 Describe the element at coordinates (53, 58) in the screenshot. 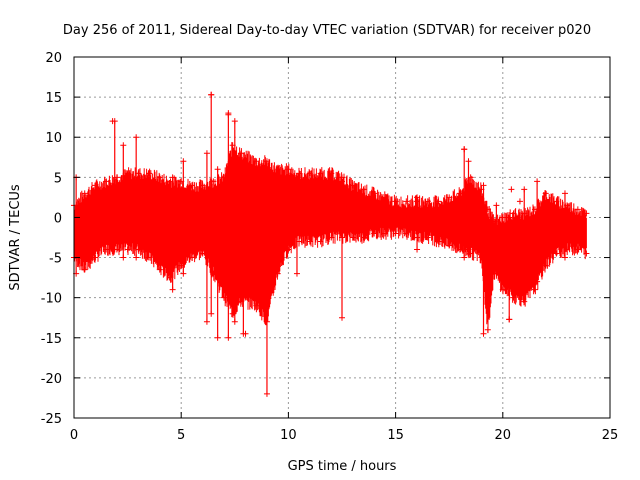

I see `y-tick-label: 20` at that location.